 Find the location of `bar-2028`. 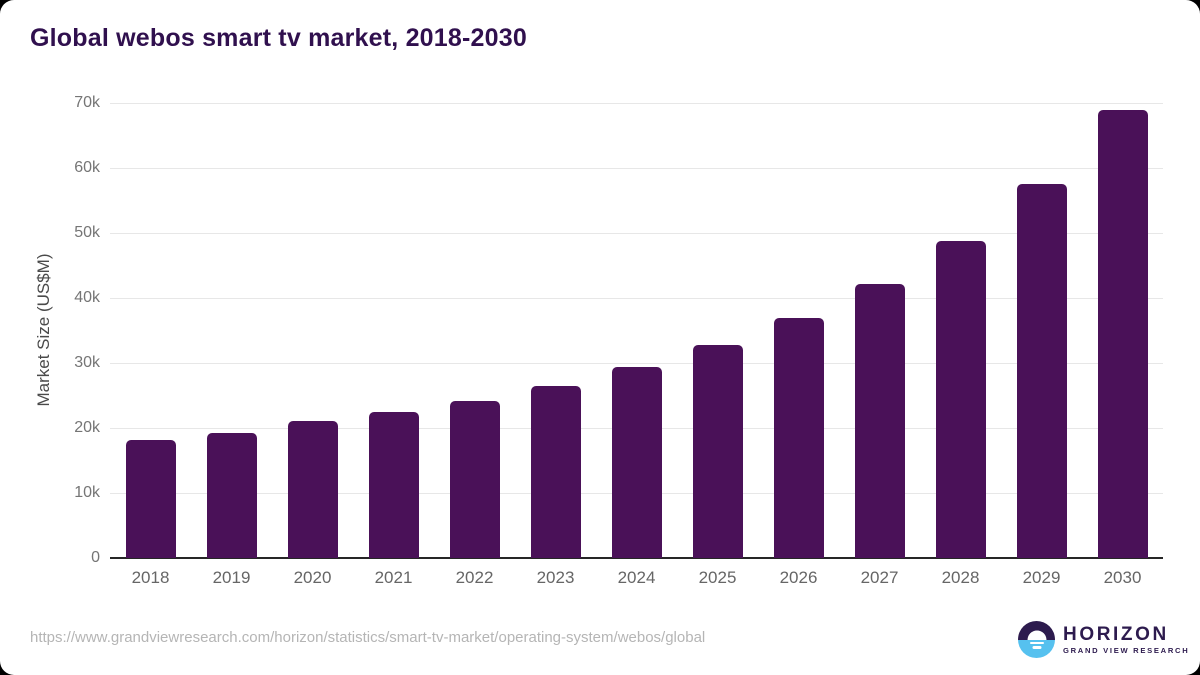

bar-2028 is located at coordinates (960, 399).